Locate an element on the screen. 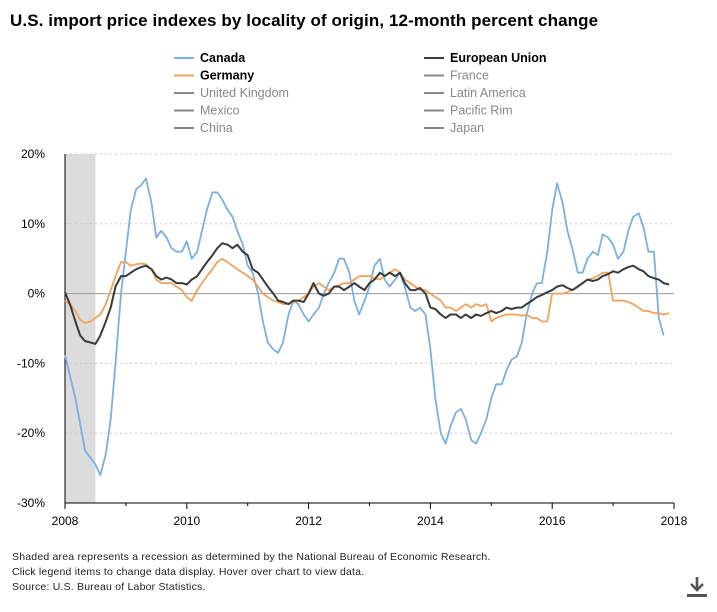 This screenshot has height=612, width=717. y-tick-label: 0% is located at coordinates (37, 294).